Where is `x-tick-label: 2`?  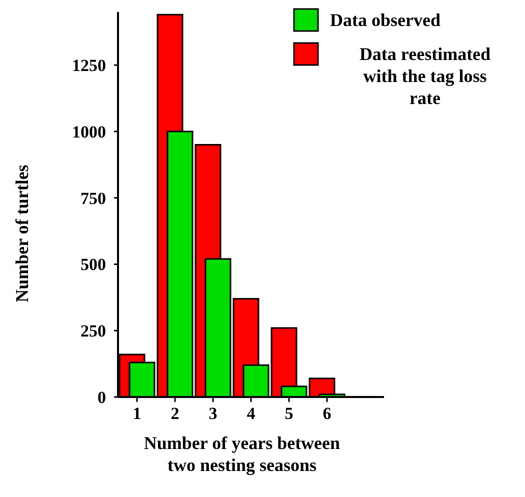
x-tick-label: 2 is located at coordinates (175, 413).